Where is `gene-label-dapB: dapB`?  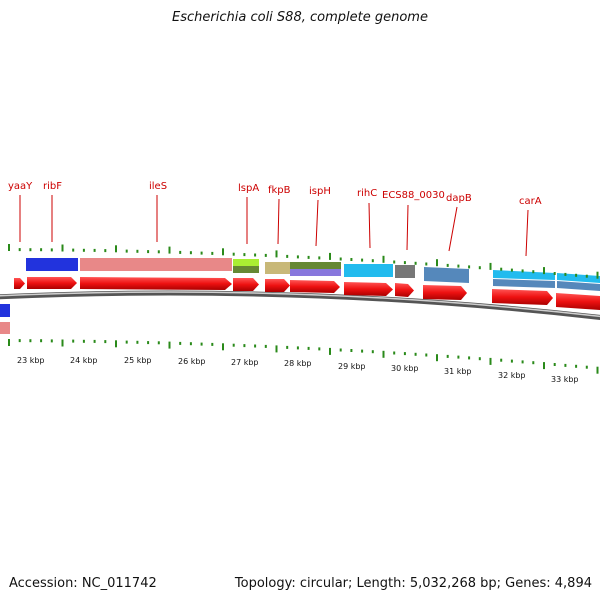 gene-label-dapB: dapB is located at coordinates (459, 198).